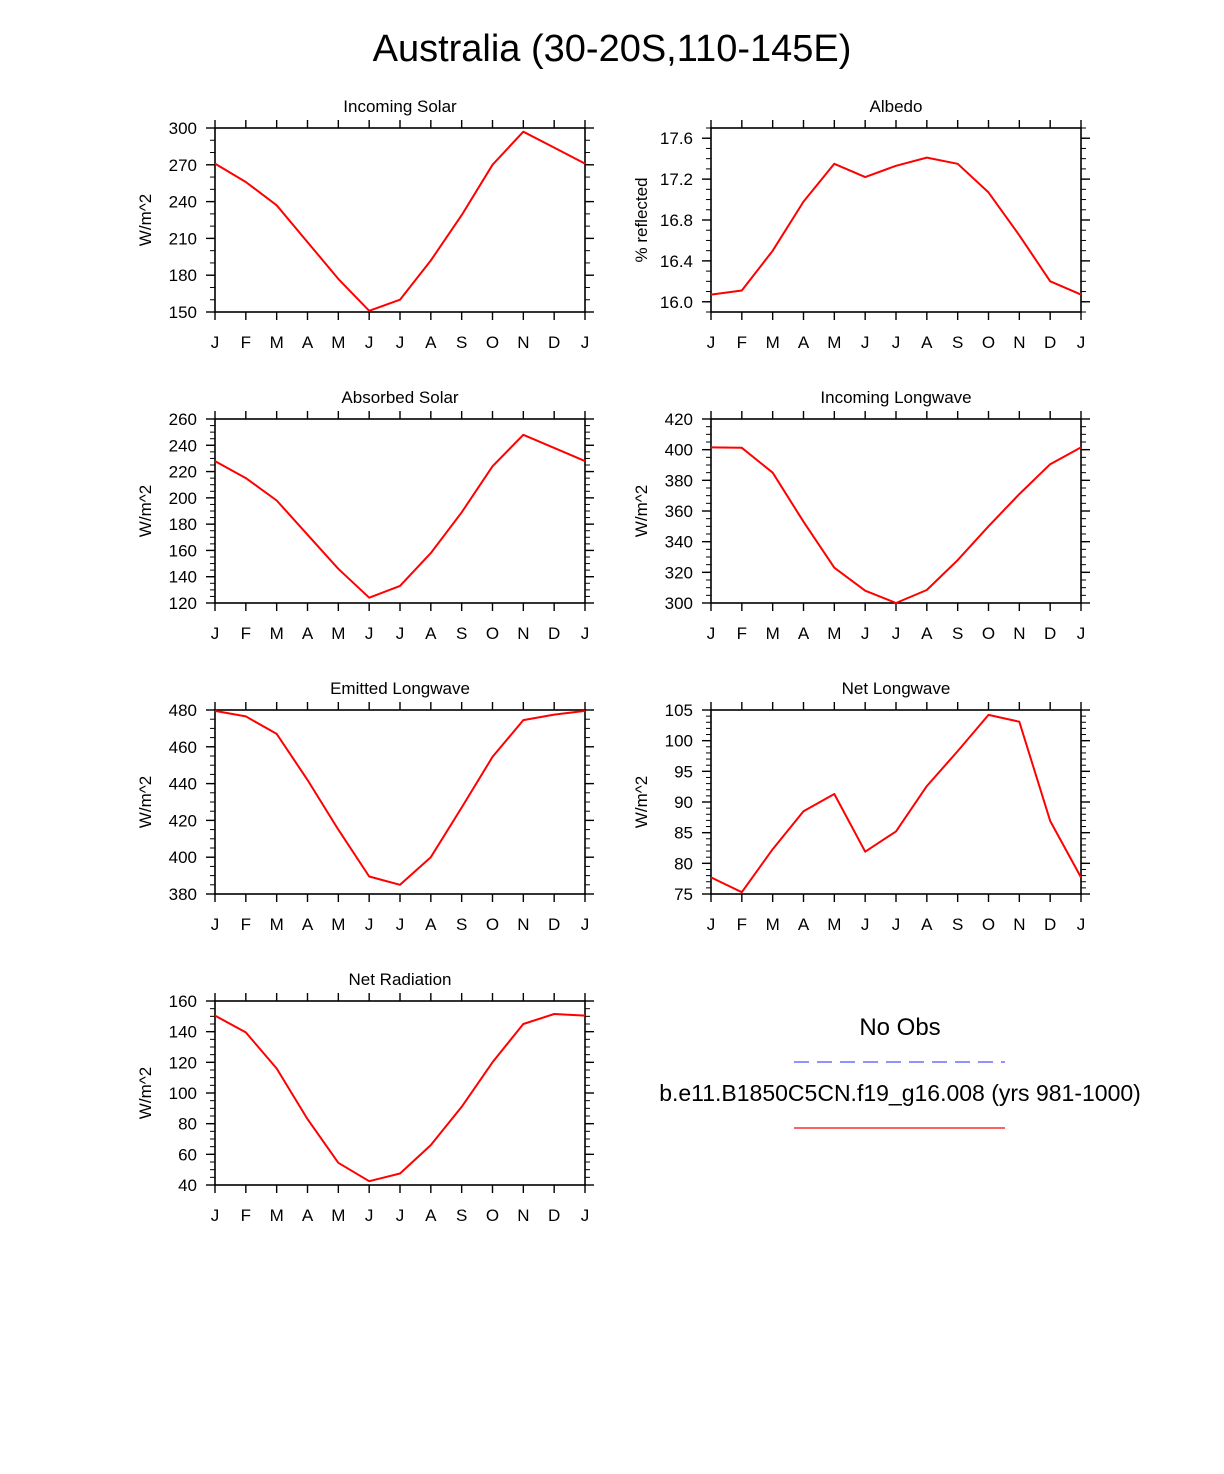 The height and width of the screenshot is (1474, 1224). What do you see at coordinates (679, 511) in the screenshot?
I see `y-tick-label: 360` at bounding box center [679, 511].